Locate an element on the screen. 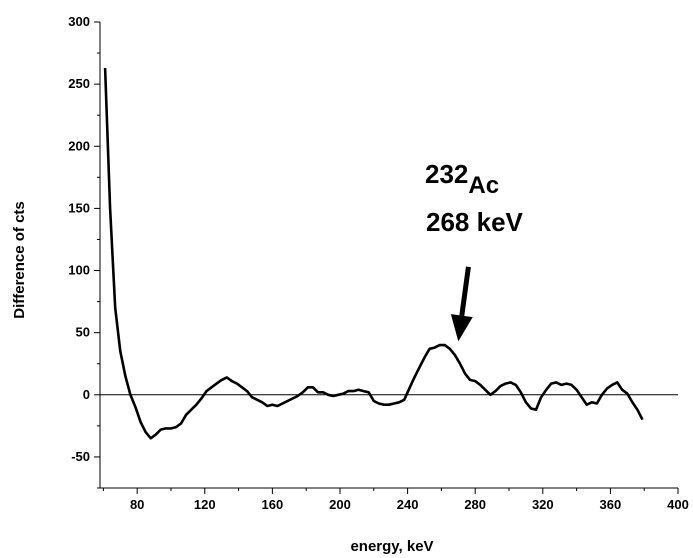  x-tick-label: 400 is located at coordinates (678, 504).